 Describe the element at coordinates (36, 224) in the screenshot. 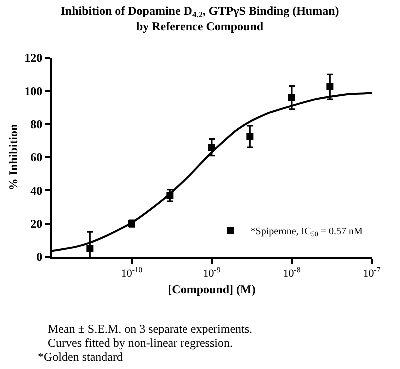

I see `y-tick-label: 20` at that location.